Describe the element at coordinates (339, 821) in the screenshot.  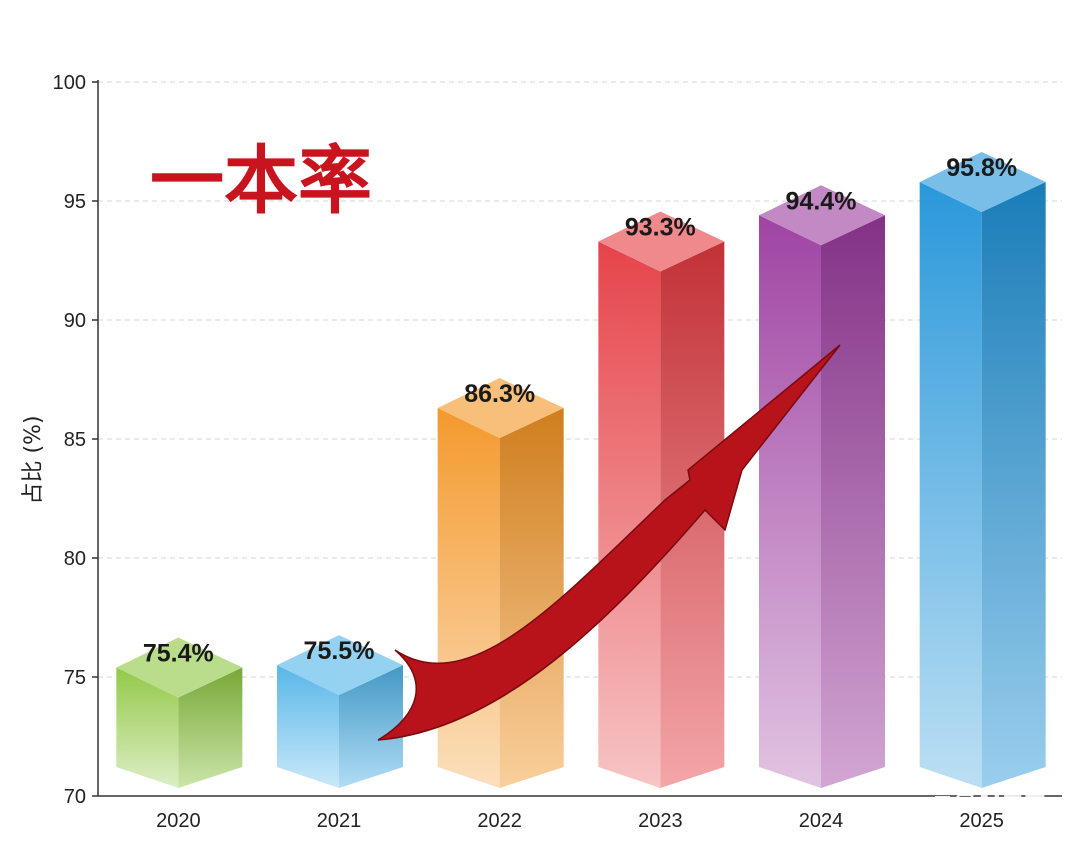
I see `x-tick-label: 2021` at that location.